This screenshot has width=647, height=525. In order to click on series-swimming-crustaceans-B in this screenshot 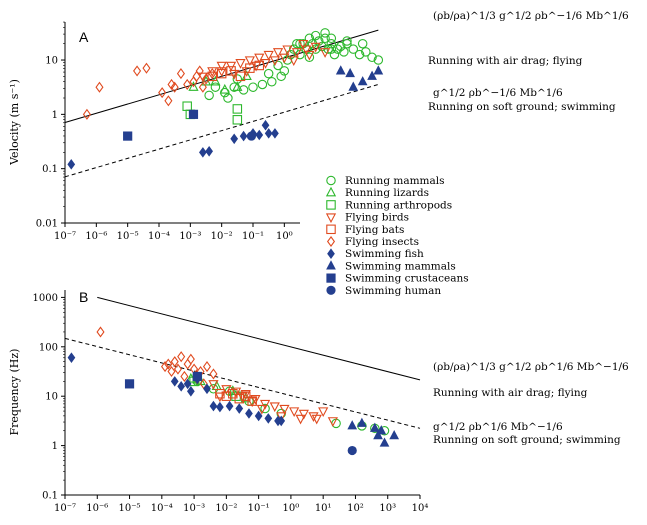, I will do `click(163, 380)`.